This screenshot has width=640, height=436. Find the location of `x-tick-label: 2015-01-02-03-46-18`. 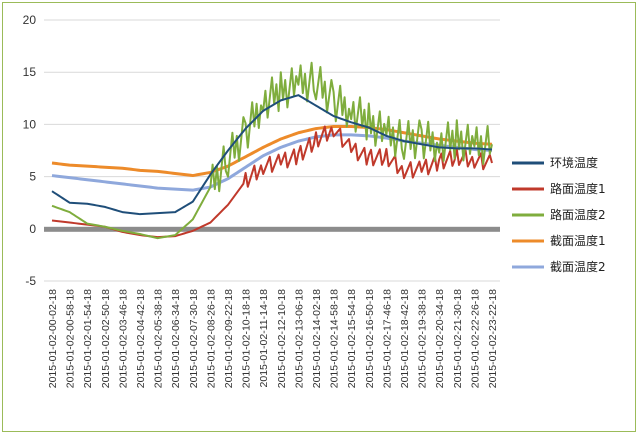

x-tick-label: 2015-01-02-03-46-18 is located at coordinates (123, 338).